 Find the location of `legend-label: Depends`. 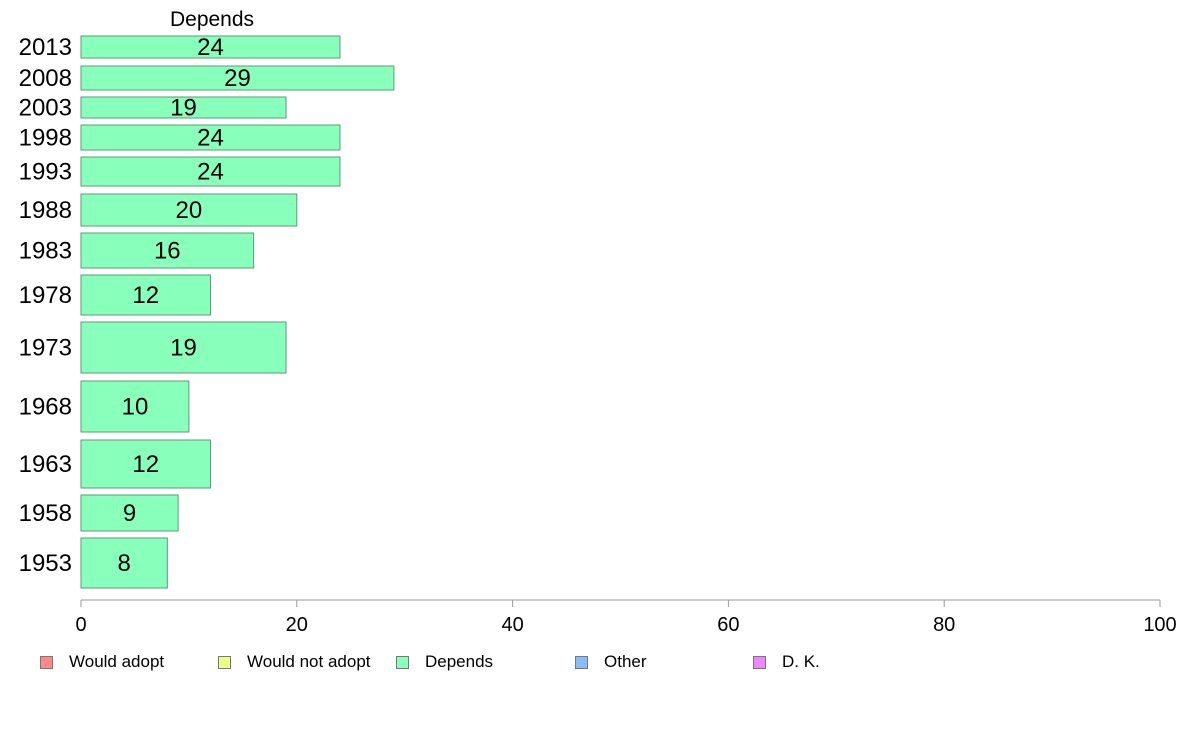

legend-label: Depends is located at coordinates (459, 661).